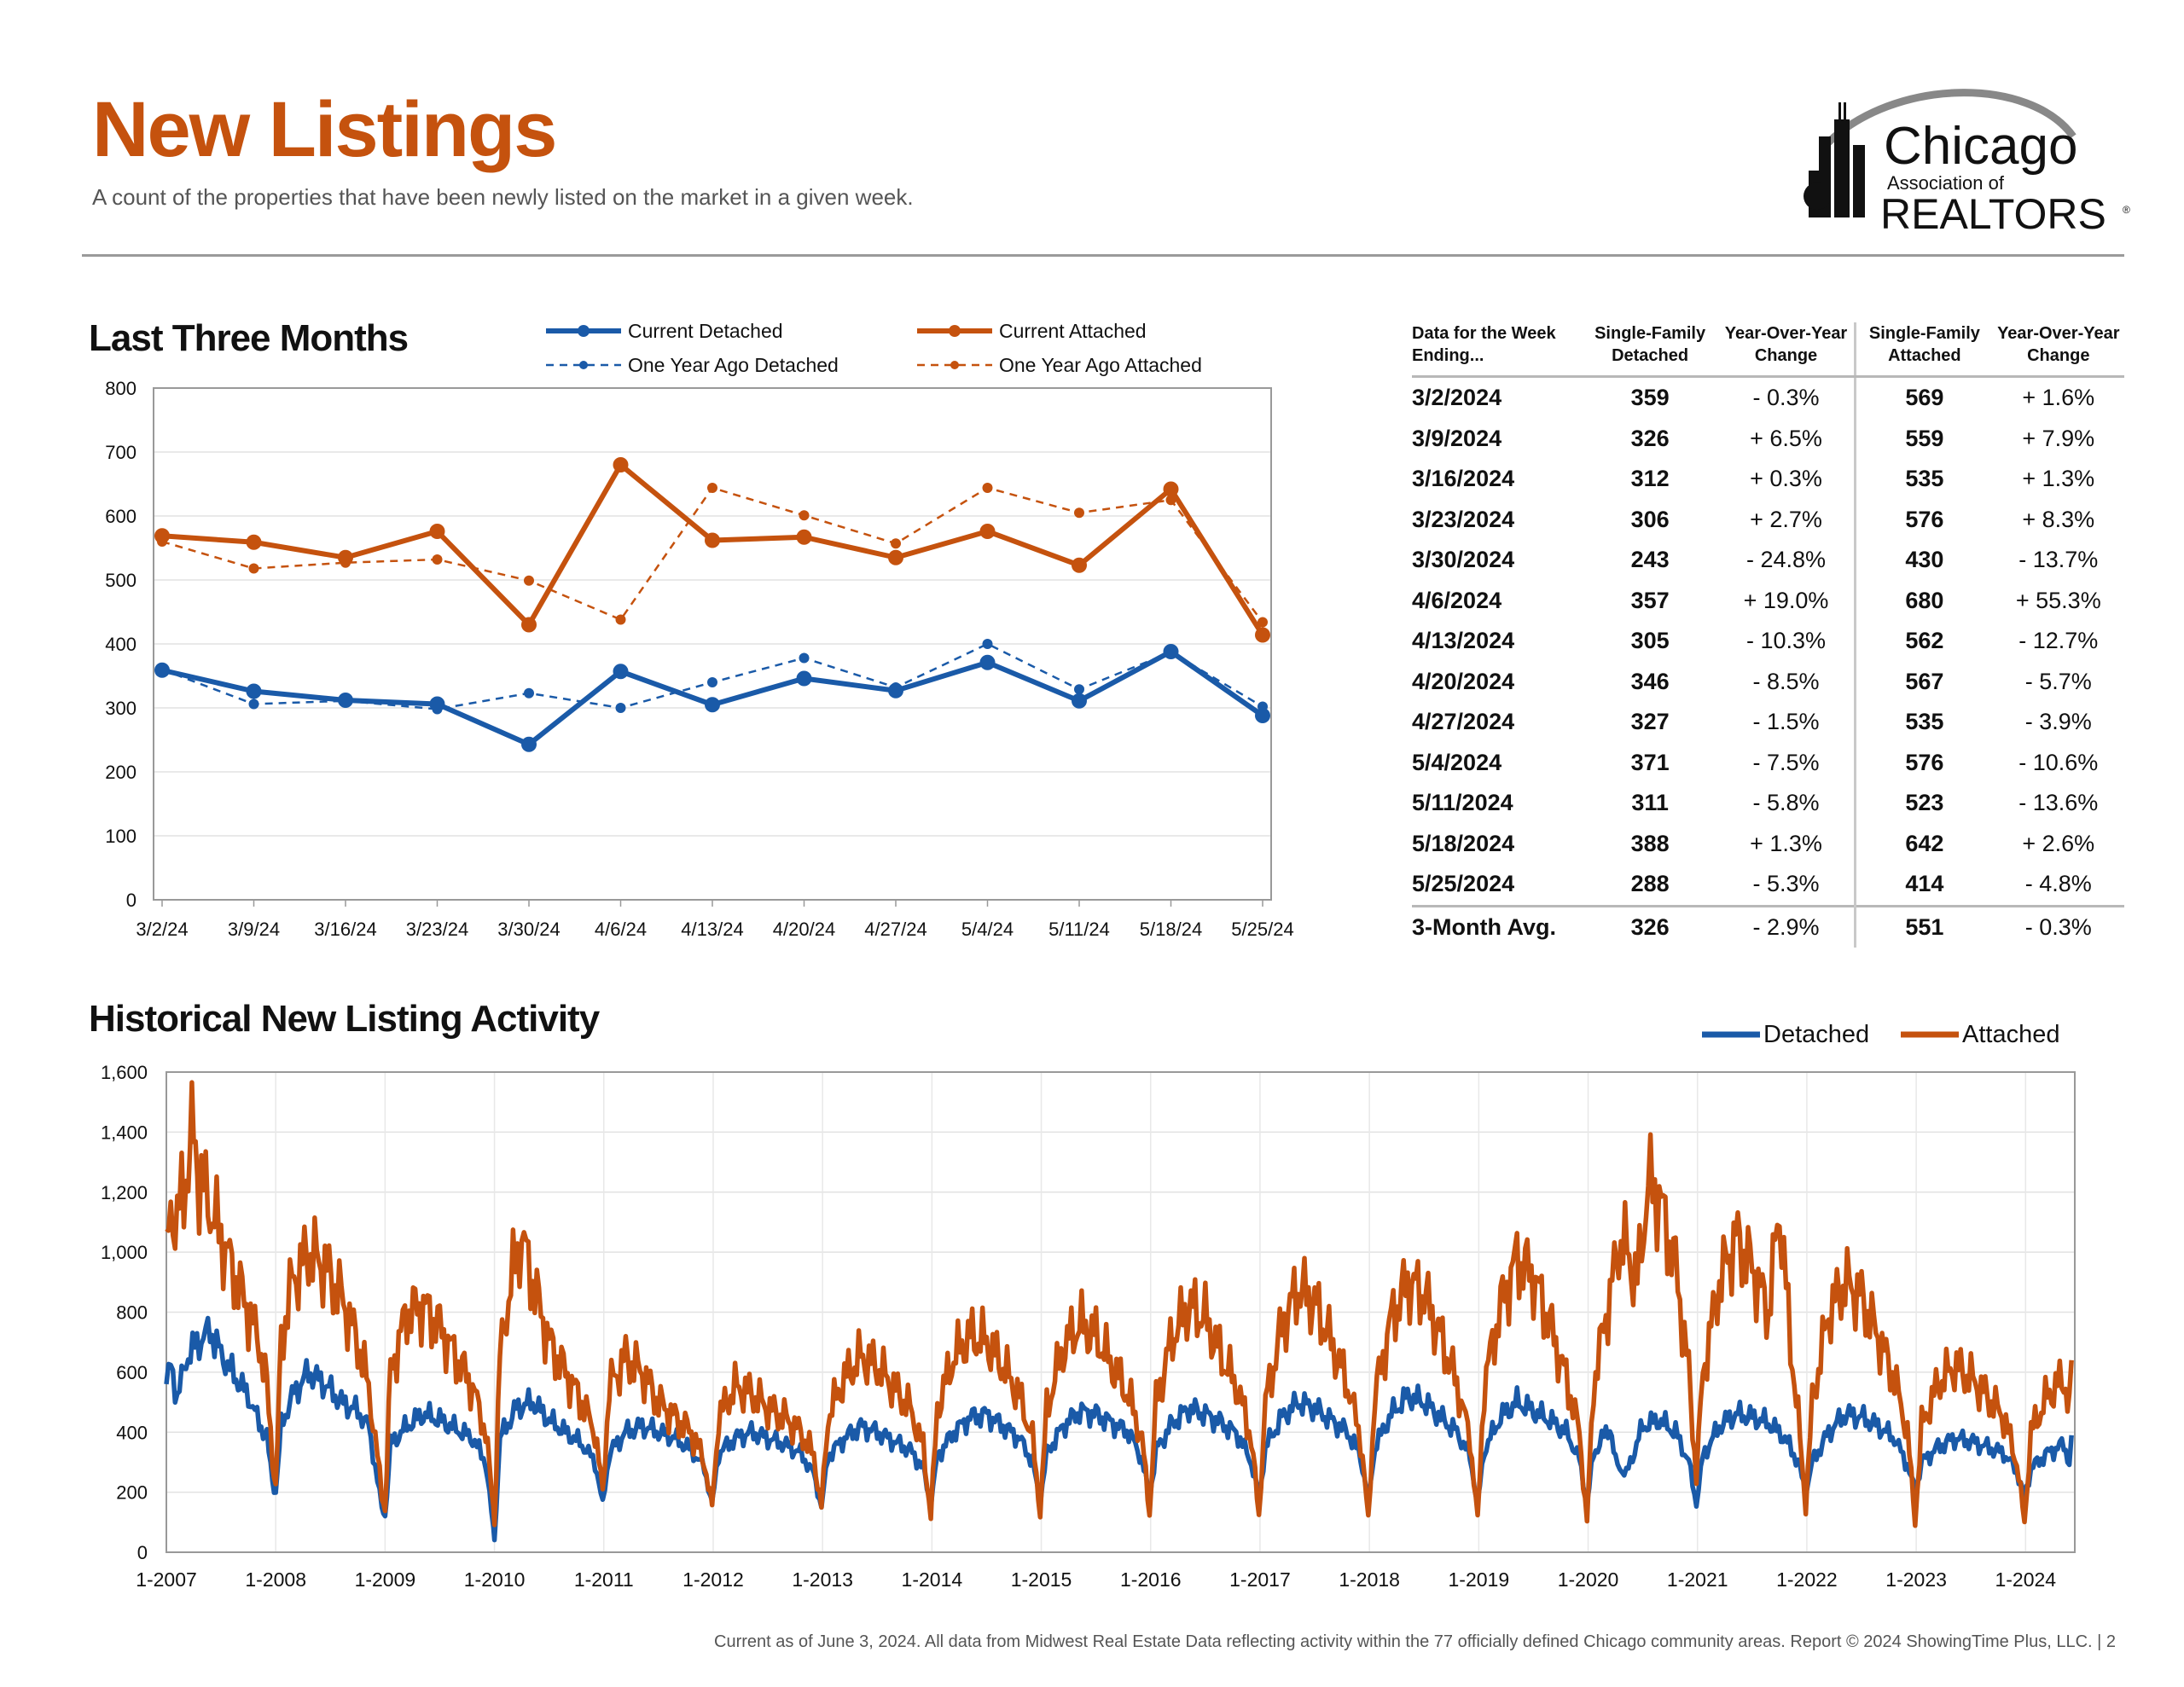  I want to click on avg-cell: - 2.9%, so click(1787, 926).